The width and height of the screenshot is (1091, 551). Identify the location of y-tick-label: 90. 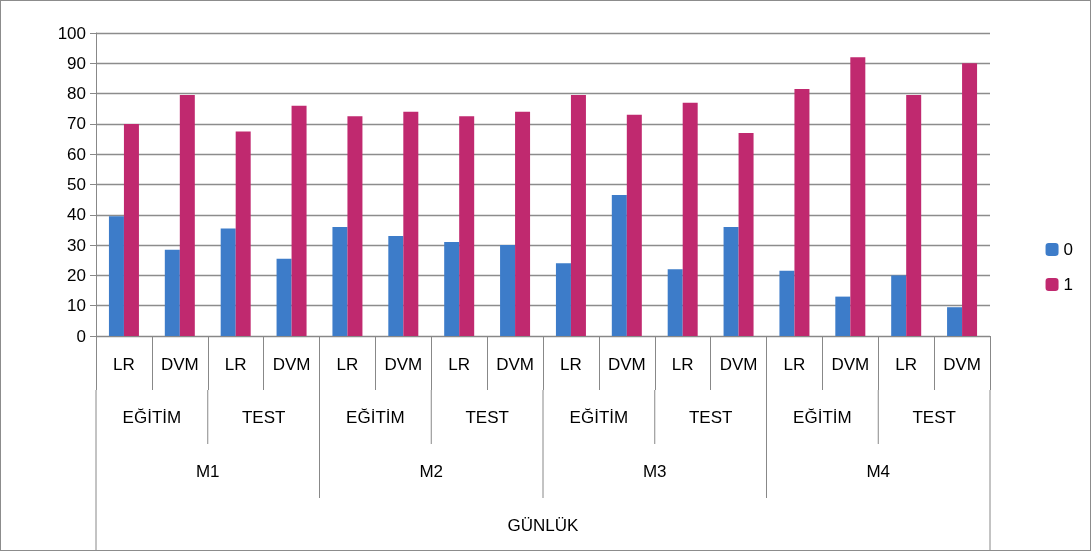
(76, 63).